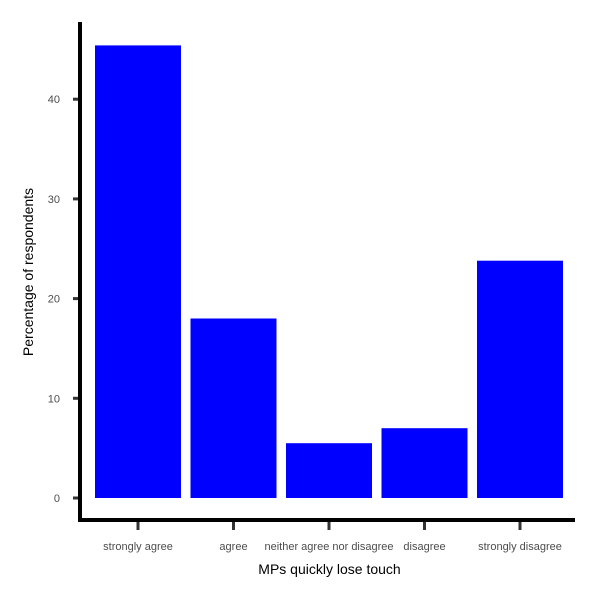 This screenshot has height=600, width=600. What do you see at coordinates (54, 399) in the screenshot?
I see `y-tick-label-1: 10` at bounding box center [54, 399].